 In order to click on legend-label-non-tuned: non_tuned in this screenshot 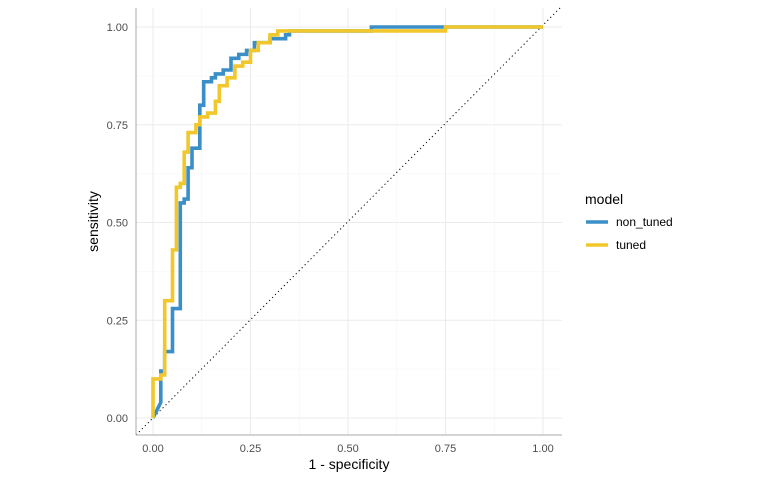, I will do `click(644, 222)`.